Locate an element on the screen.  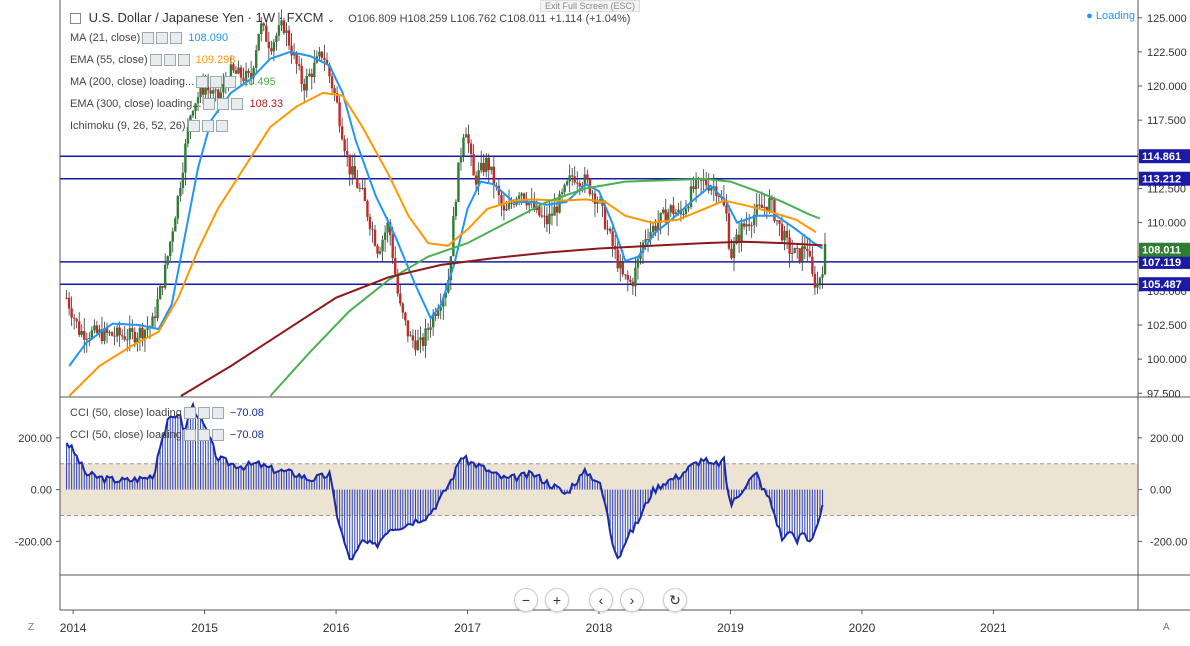
price-tick-label: 100.000 is located at coordinates (1167, 360).